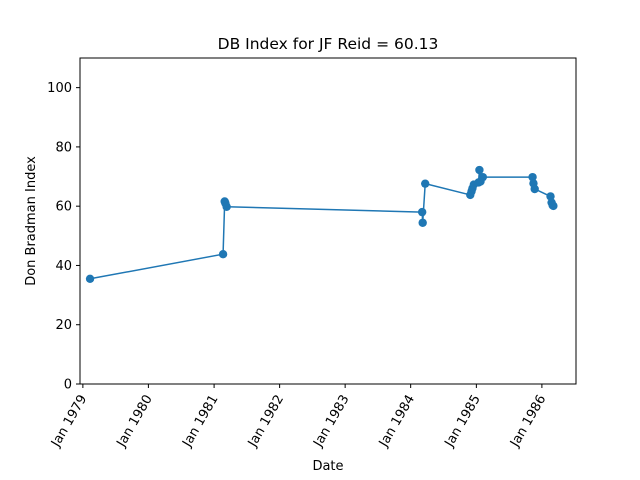  Describe the element at coordinates (266, 422) in the screenshot. I see `x-tick-label: Jan 1982` at that location.